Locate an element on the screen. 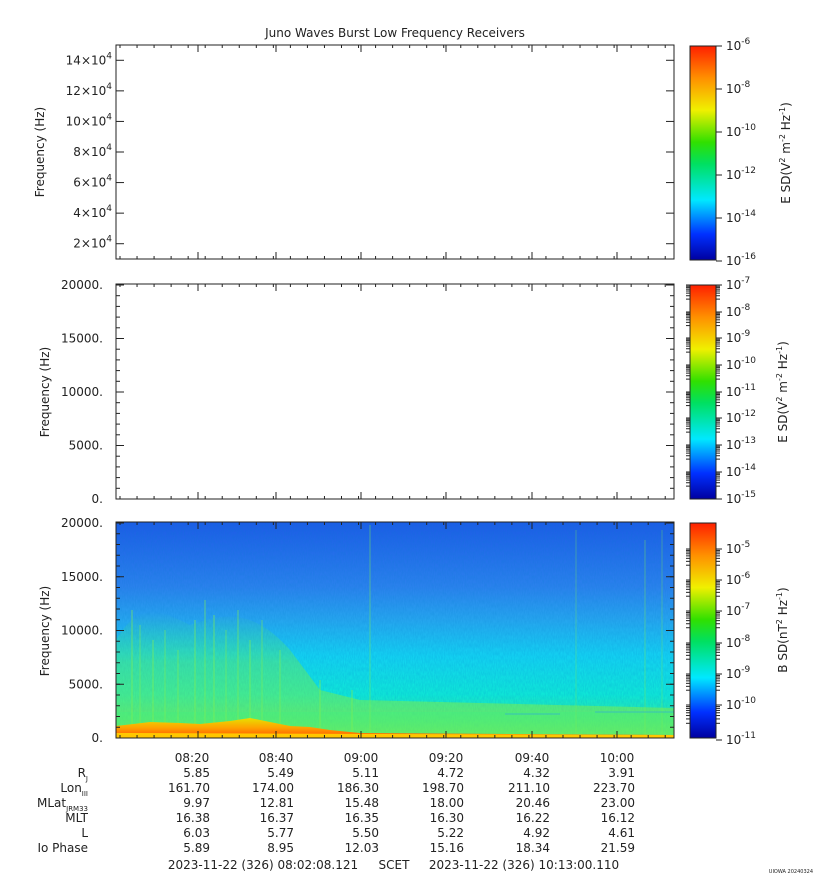 The image size is (815, 880). ephemeris-value: 3.91 is located at coordinates (621, 773).